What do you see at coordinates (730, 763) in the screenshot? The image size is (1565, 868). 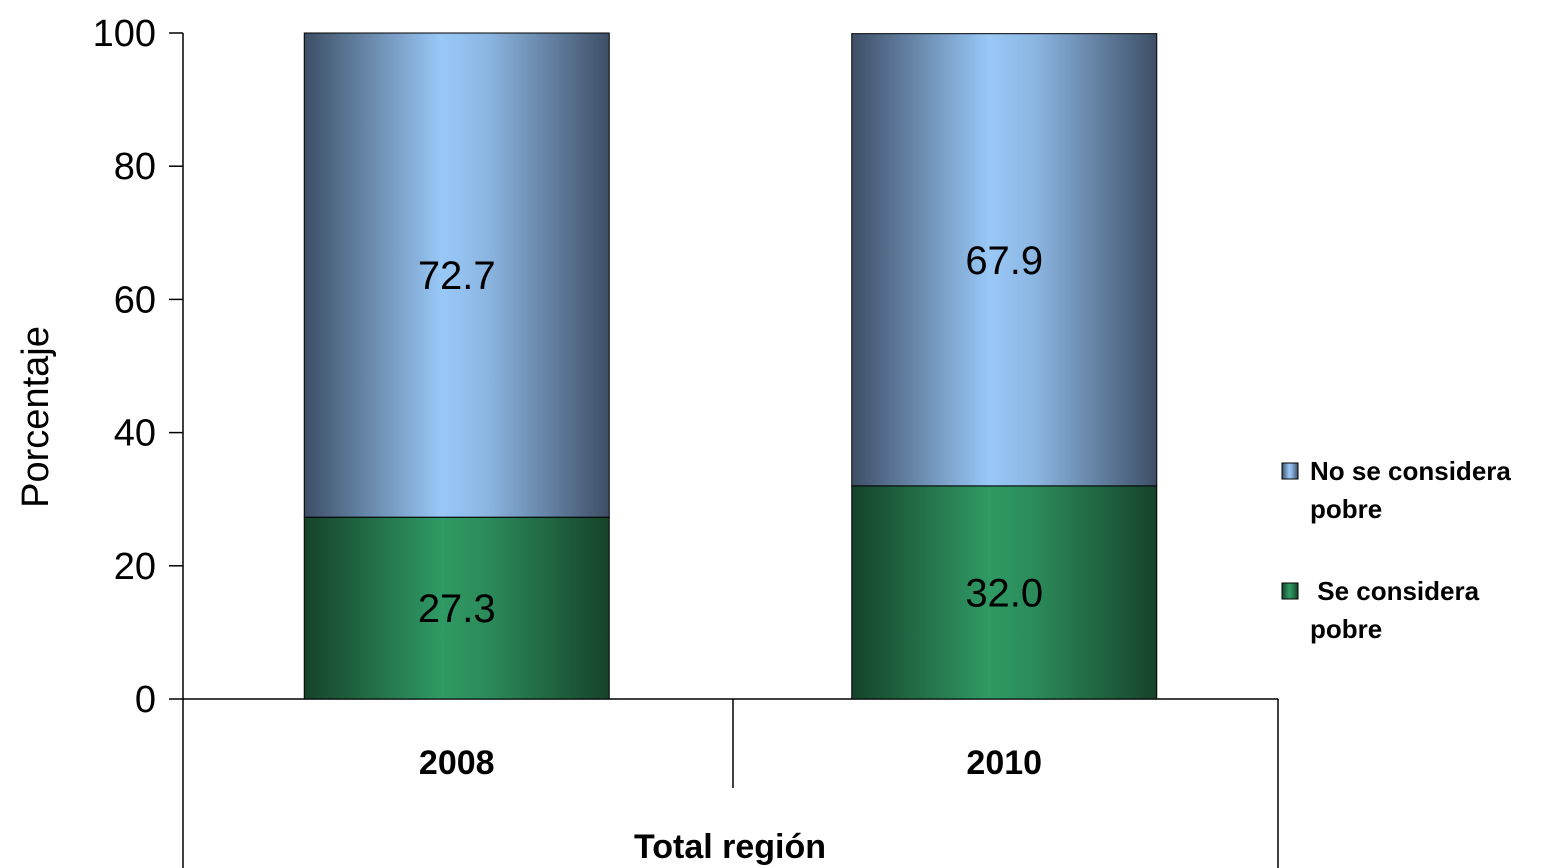 I see `x-labels: 2008 2010` at bounding box center [730, 763].